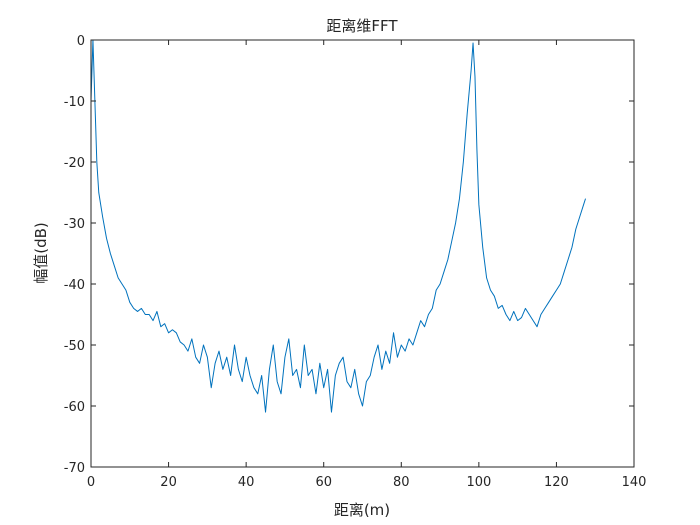 Image resolution: width=700 pixels, height=525 pixels. What do you see at coordinates (74, 285) in the screenshot?
I see `y-tick-label: -40` at bounding box center [74, 285].